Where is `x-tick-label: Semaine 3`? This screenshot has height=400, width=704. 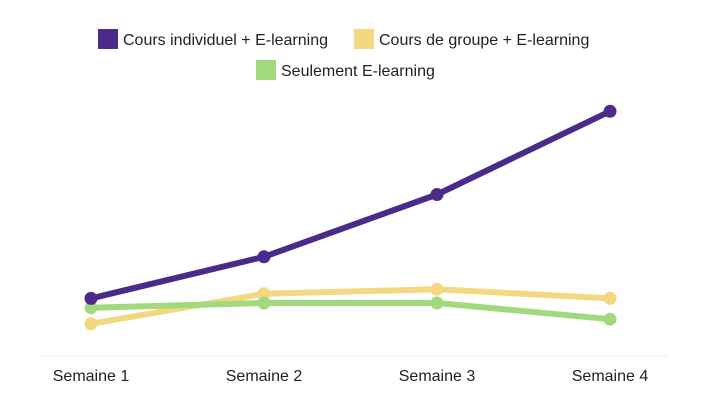
x-tick-label: Semaine 3 is located at coordinates (437, 376).